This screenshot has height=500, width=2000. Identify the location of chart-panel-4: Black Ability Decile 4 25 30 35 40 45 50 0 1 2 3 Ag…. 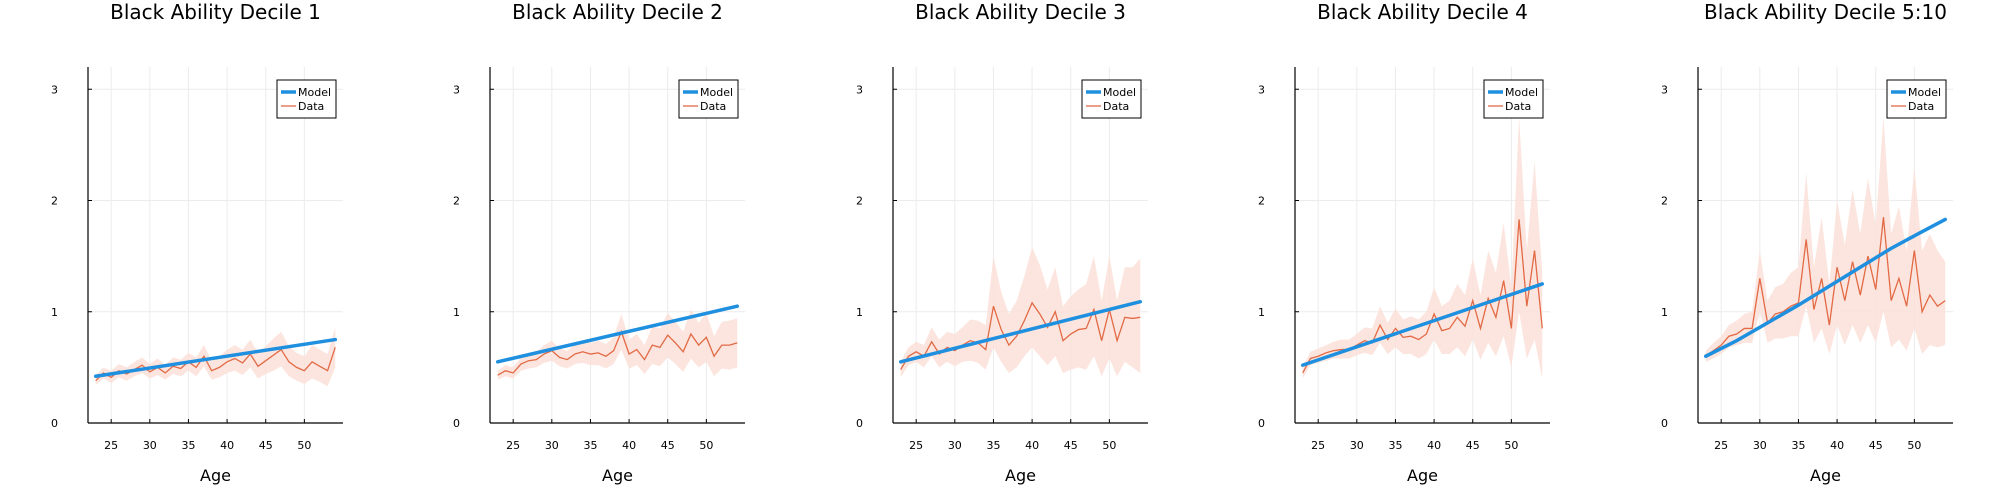
(1404, 242).